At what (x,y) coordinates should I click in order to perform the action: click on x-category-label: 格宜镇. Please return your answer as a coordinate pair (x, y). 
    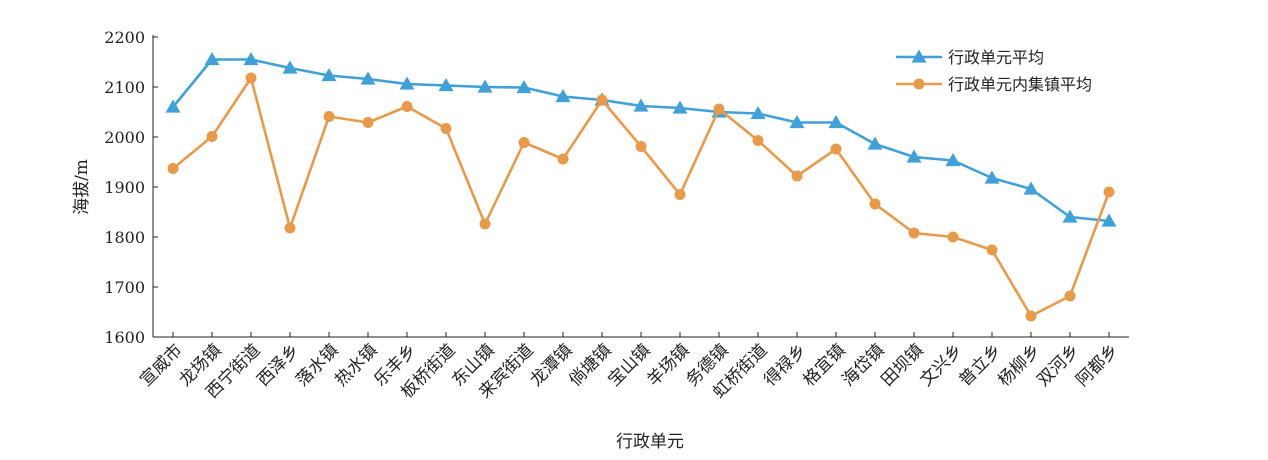
    Looking at the image, I should click on (824, 365).